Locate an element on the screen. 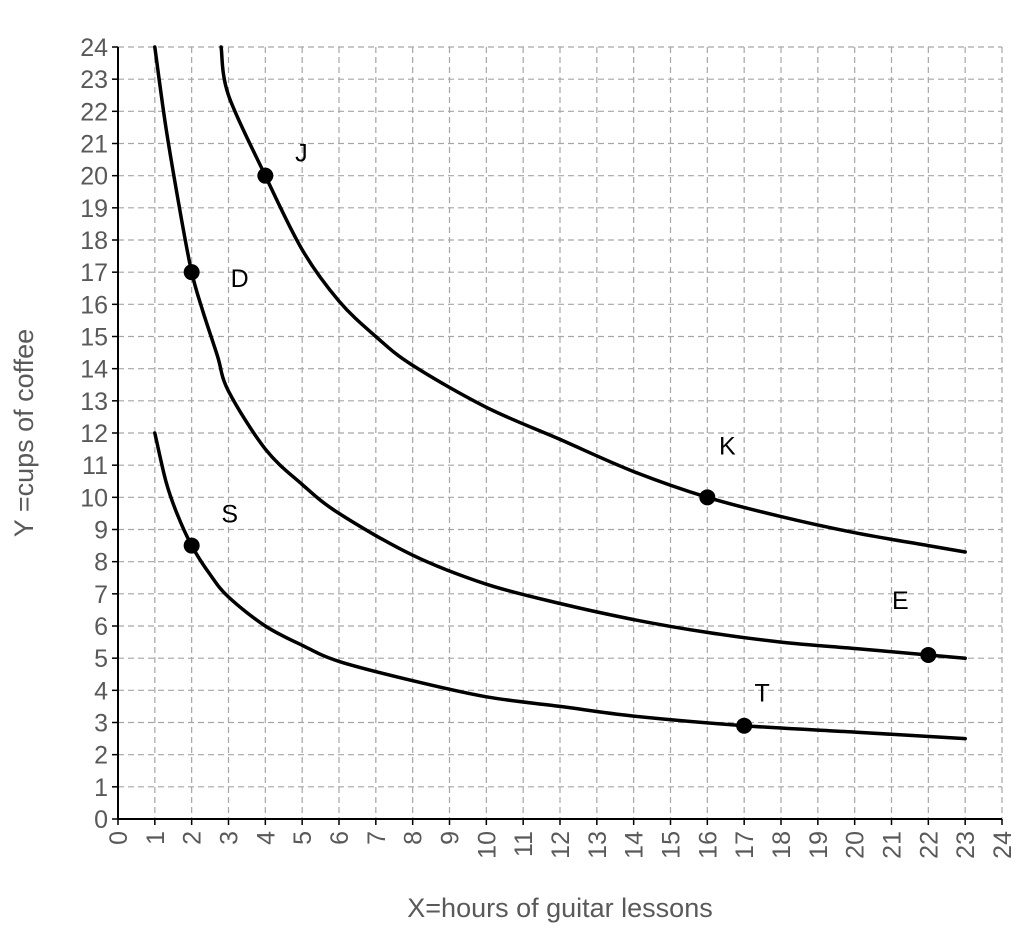 The height and width of the screenshot is (935, 1024). y-tick-label-16: 16 is located at coordinates (94, 305).